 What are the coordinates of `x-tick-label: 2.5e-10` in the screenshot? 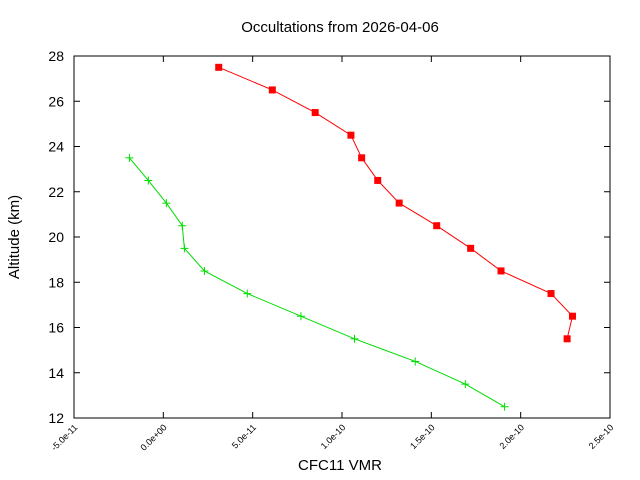 It's located at (601, 436).